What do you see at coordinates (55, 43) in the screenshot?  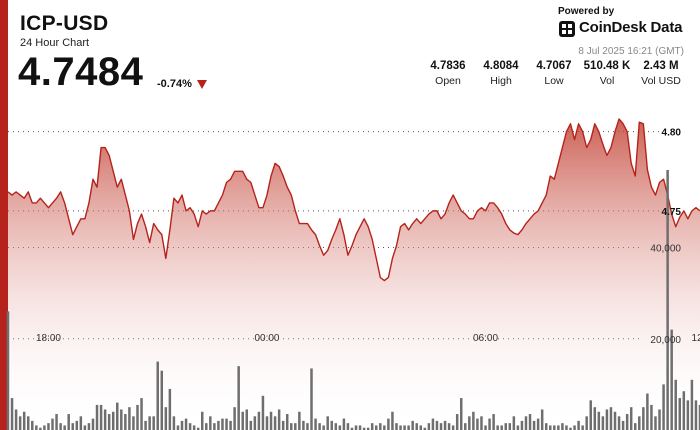 I see `chart-subtitle: 24 Hour Chart` at bounding box center [55, 43].